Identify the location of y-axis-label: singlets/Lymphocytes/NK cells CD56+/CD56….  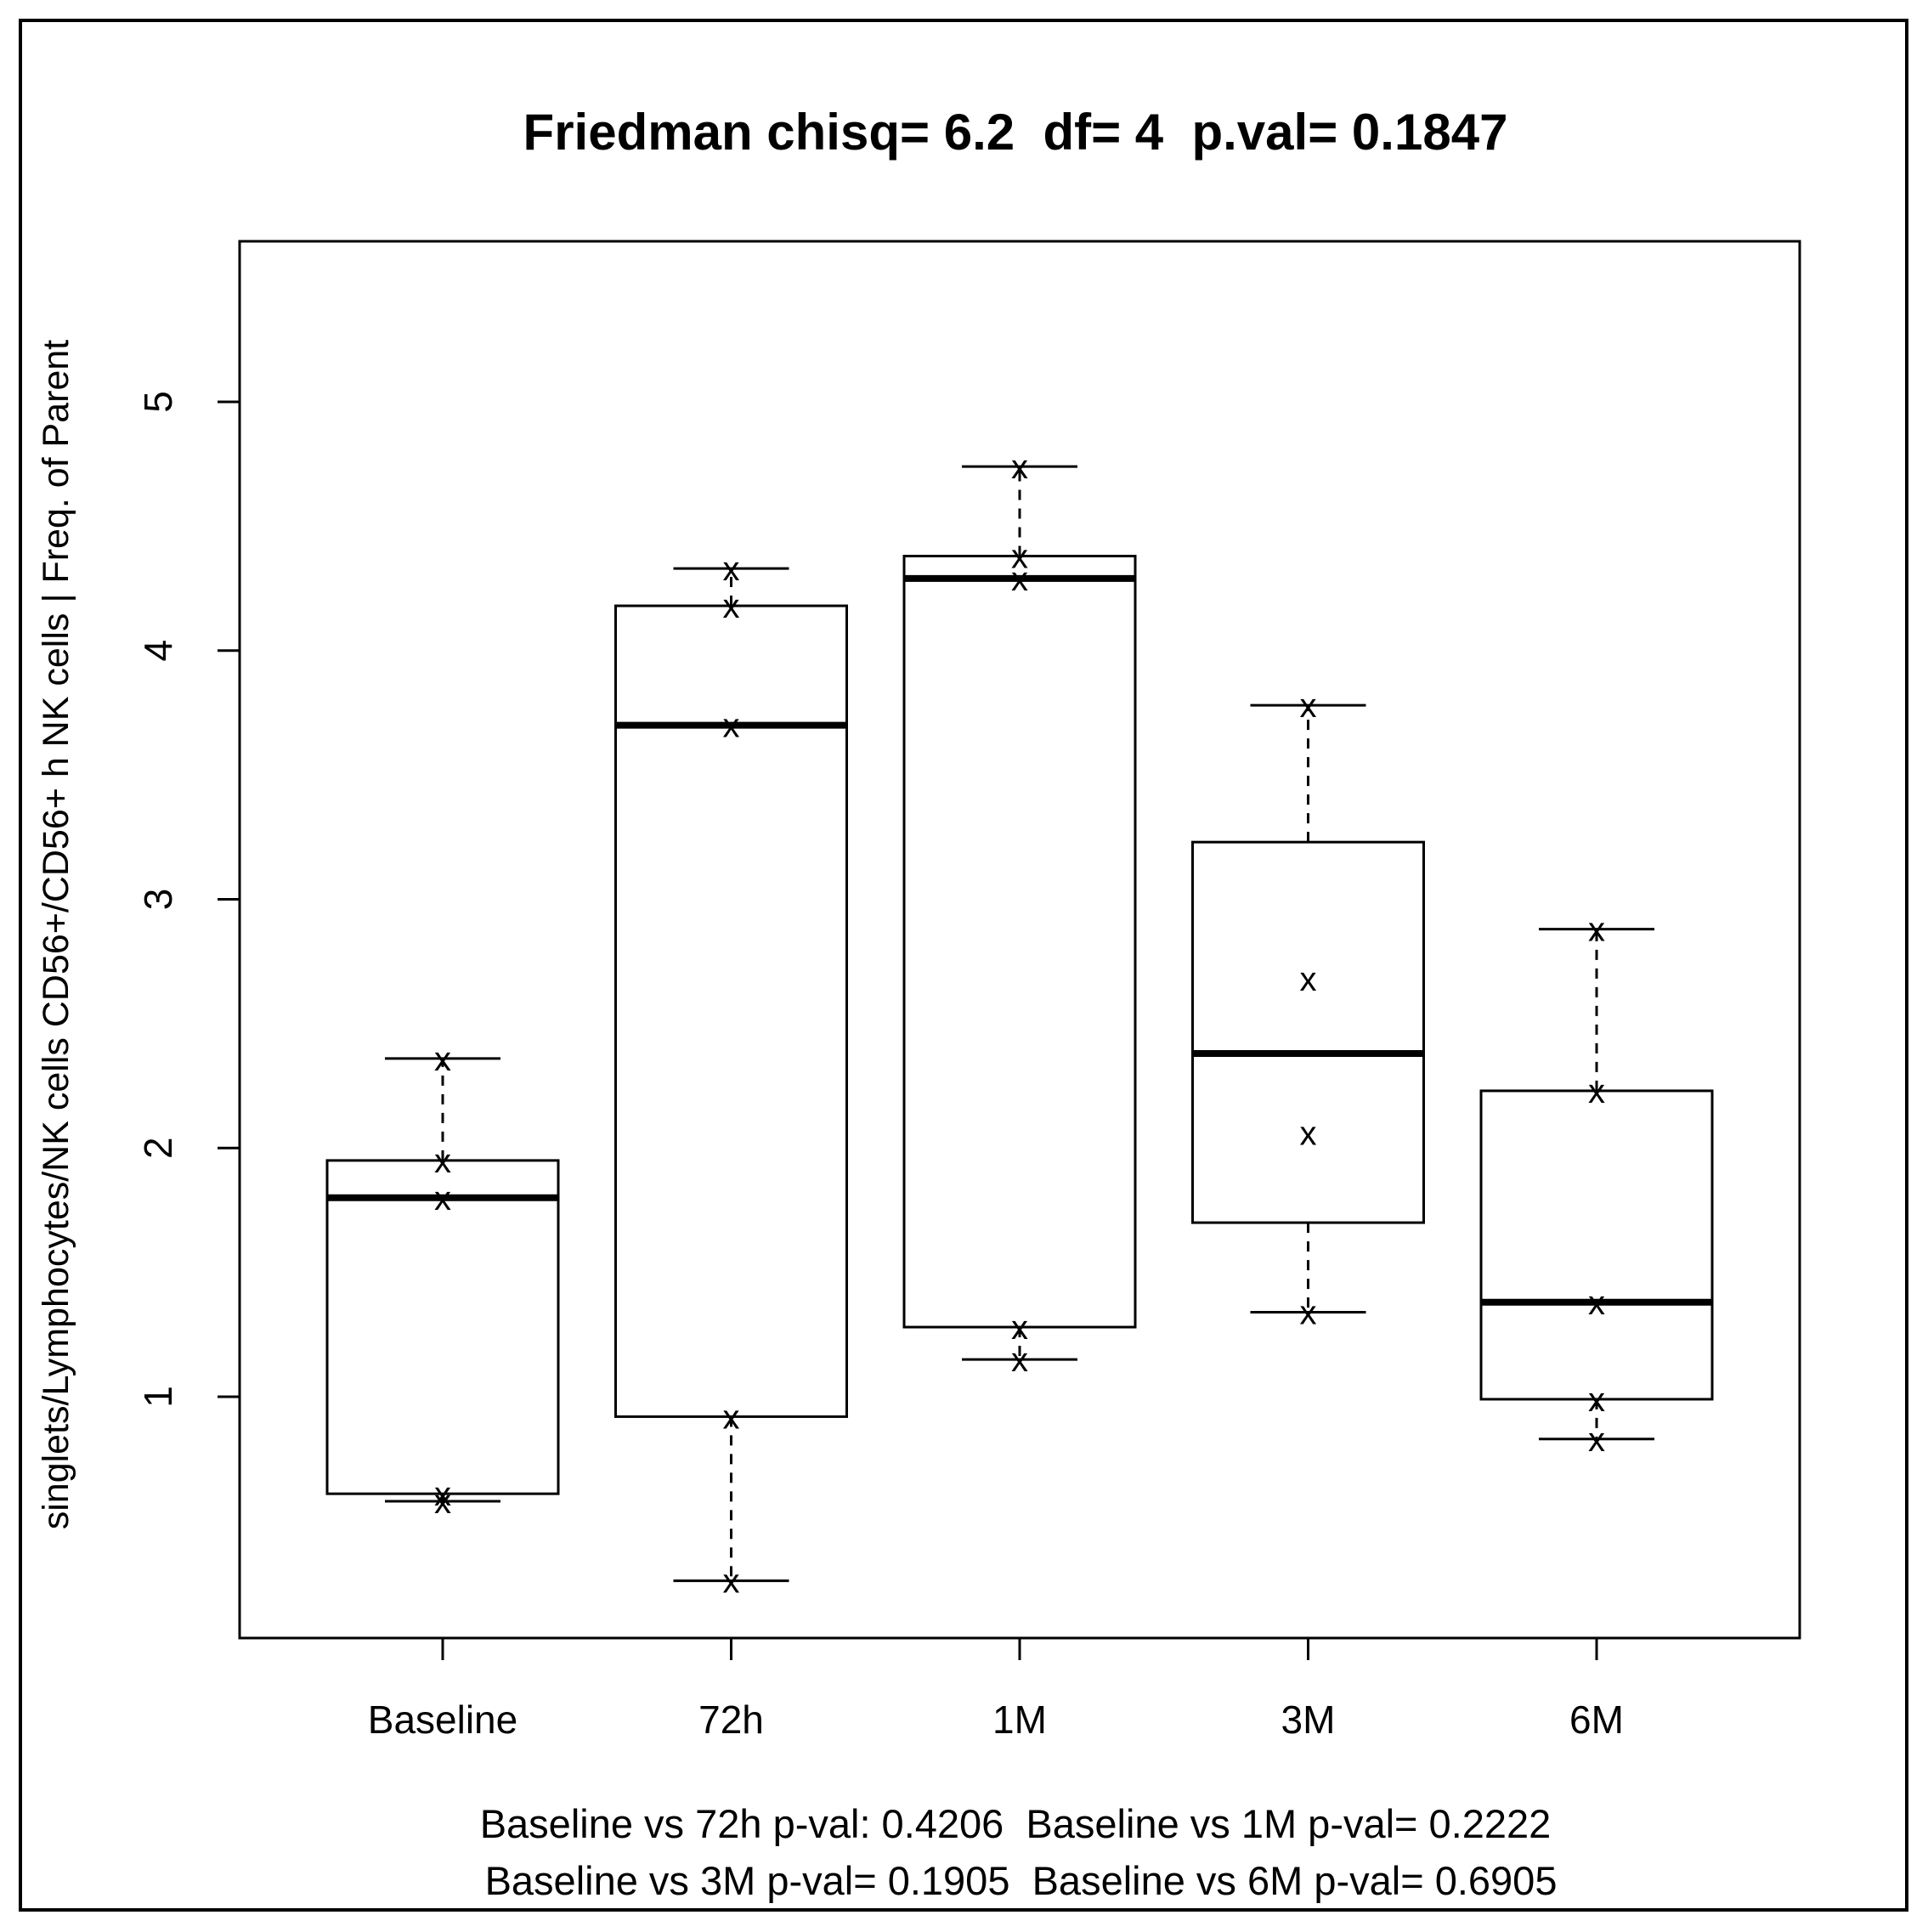
(56, 935).